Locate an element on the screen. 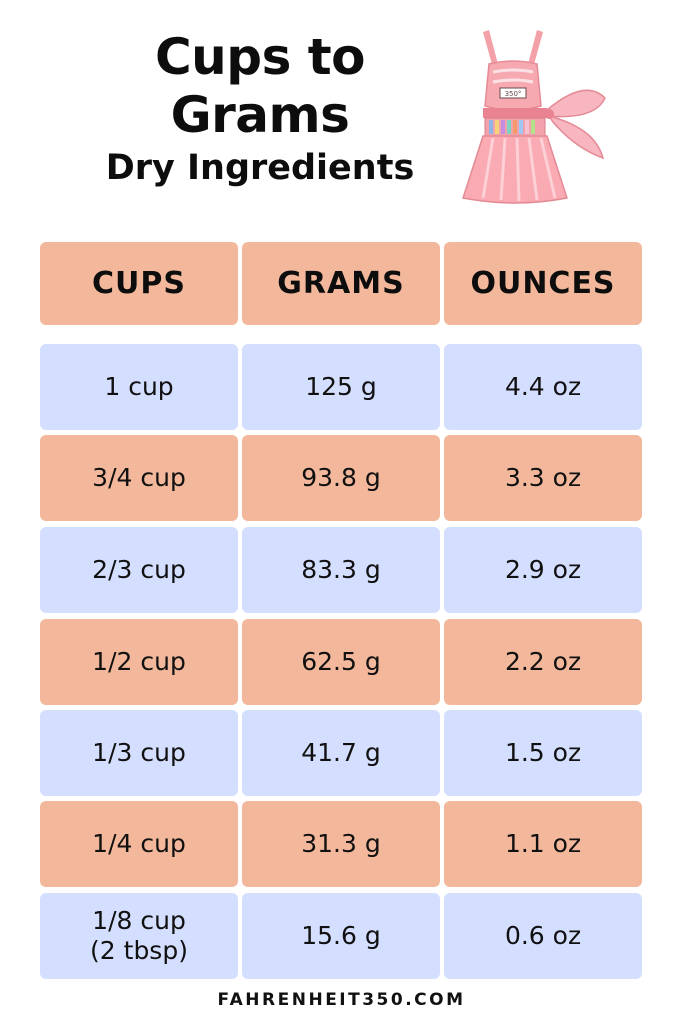 Image resolution: width=683 pixels, height=1024 pixels. table-cell-grams: 83.3 g is located at coordinates (341, 570).